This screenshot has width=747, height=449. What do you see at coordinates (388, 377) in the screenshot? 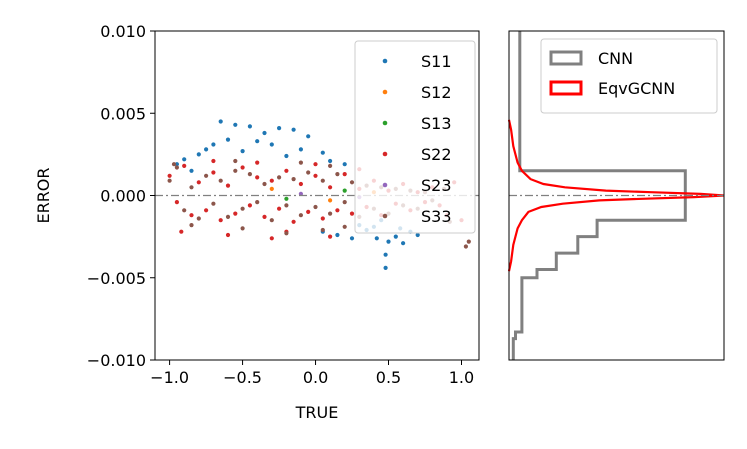
I see `x-tick-label: 0.5` at bounding box center [388, 377].